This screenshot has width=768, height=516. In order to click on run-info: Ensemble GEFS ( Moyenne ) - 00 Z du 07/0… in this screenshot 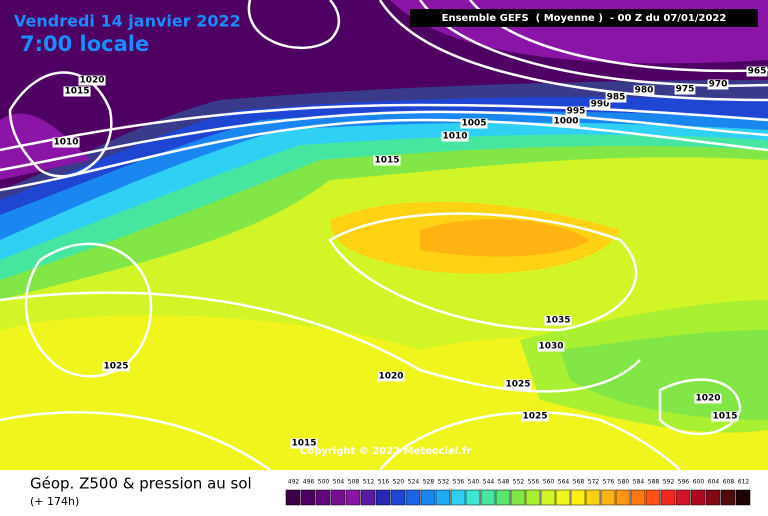, I will do `click(584, 18)`.